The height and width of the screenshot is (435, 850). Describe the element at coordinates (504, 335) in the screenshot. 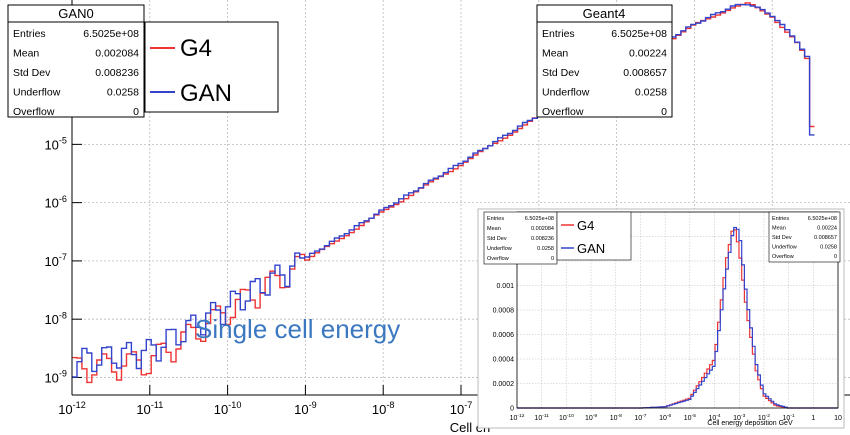

I see `inset-y-tick-label: 0.0006` at that location.